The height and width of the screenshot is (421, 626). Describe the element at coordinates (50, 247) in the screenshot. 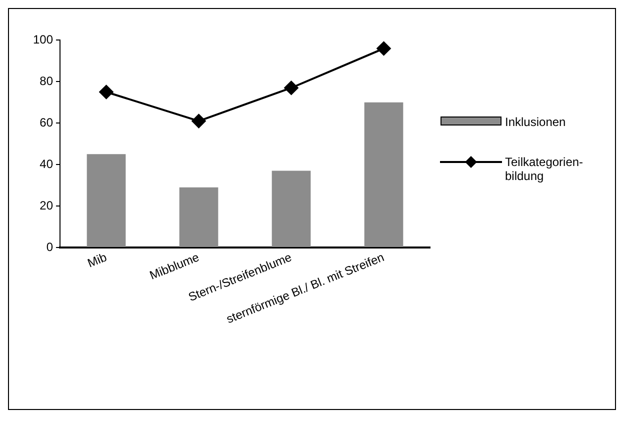

I see `y-tick-label: 0` at that location.